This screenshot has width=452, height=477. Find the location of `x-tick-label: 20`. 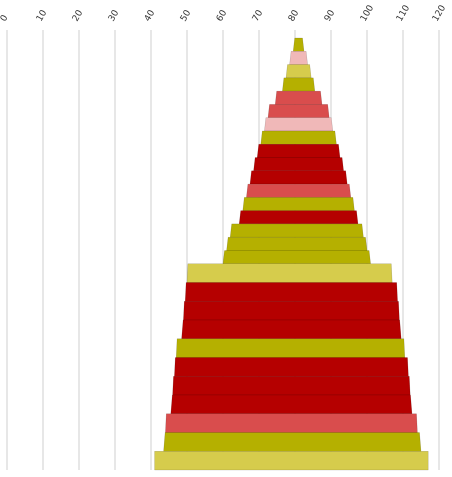

x-tick-label: 20 is located at coordinates (78, 15).